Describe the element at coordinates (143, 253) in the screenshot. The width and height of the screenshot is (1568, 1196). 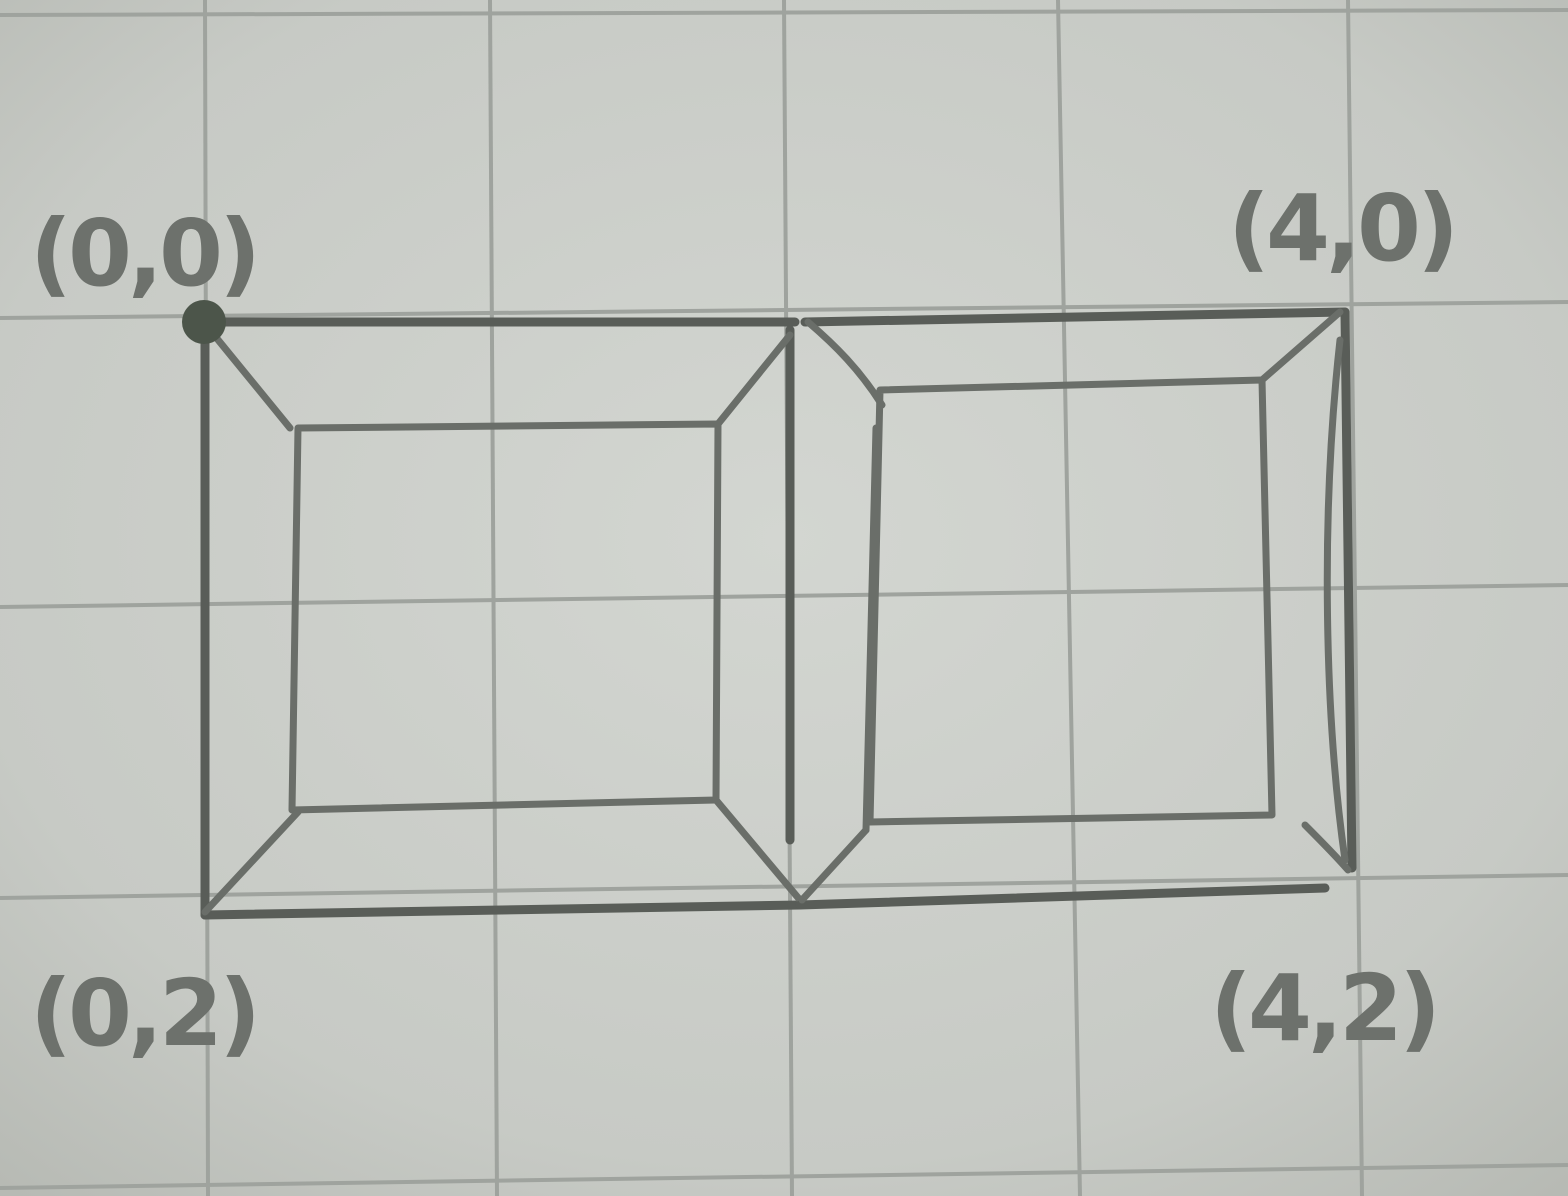
I see `label-top-left: (0,0)` at that location.